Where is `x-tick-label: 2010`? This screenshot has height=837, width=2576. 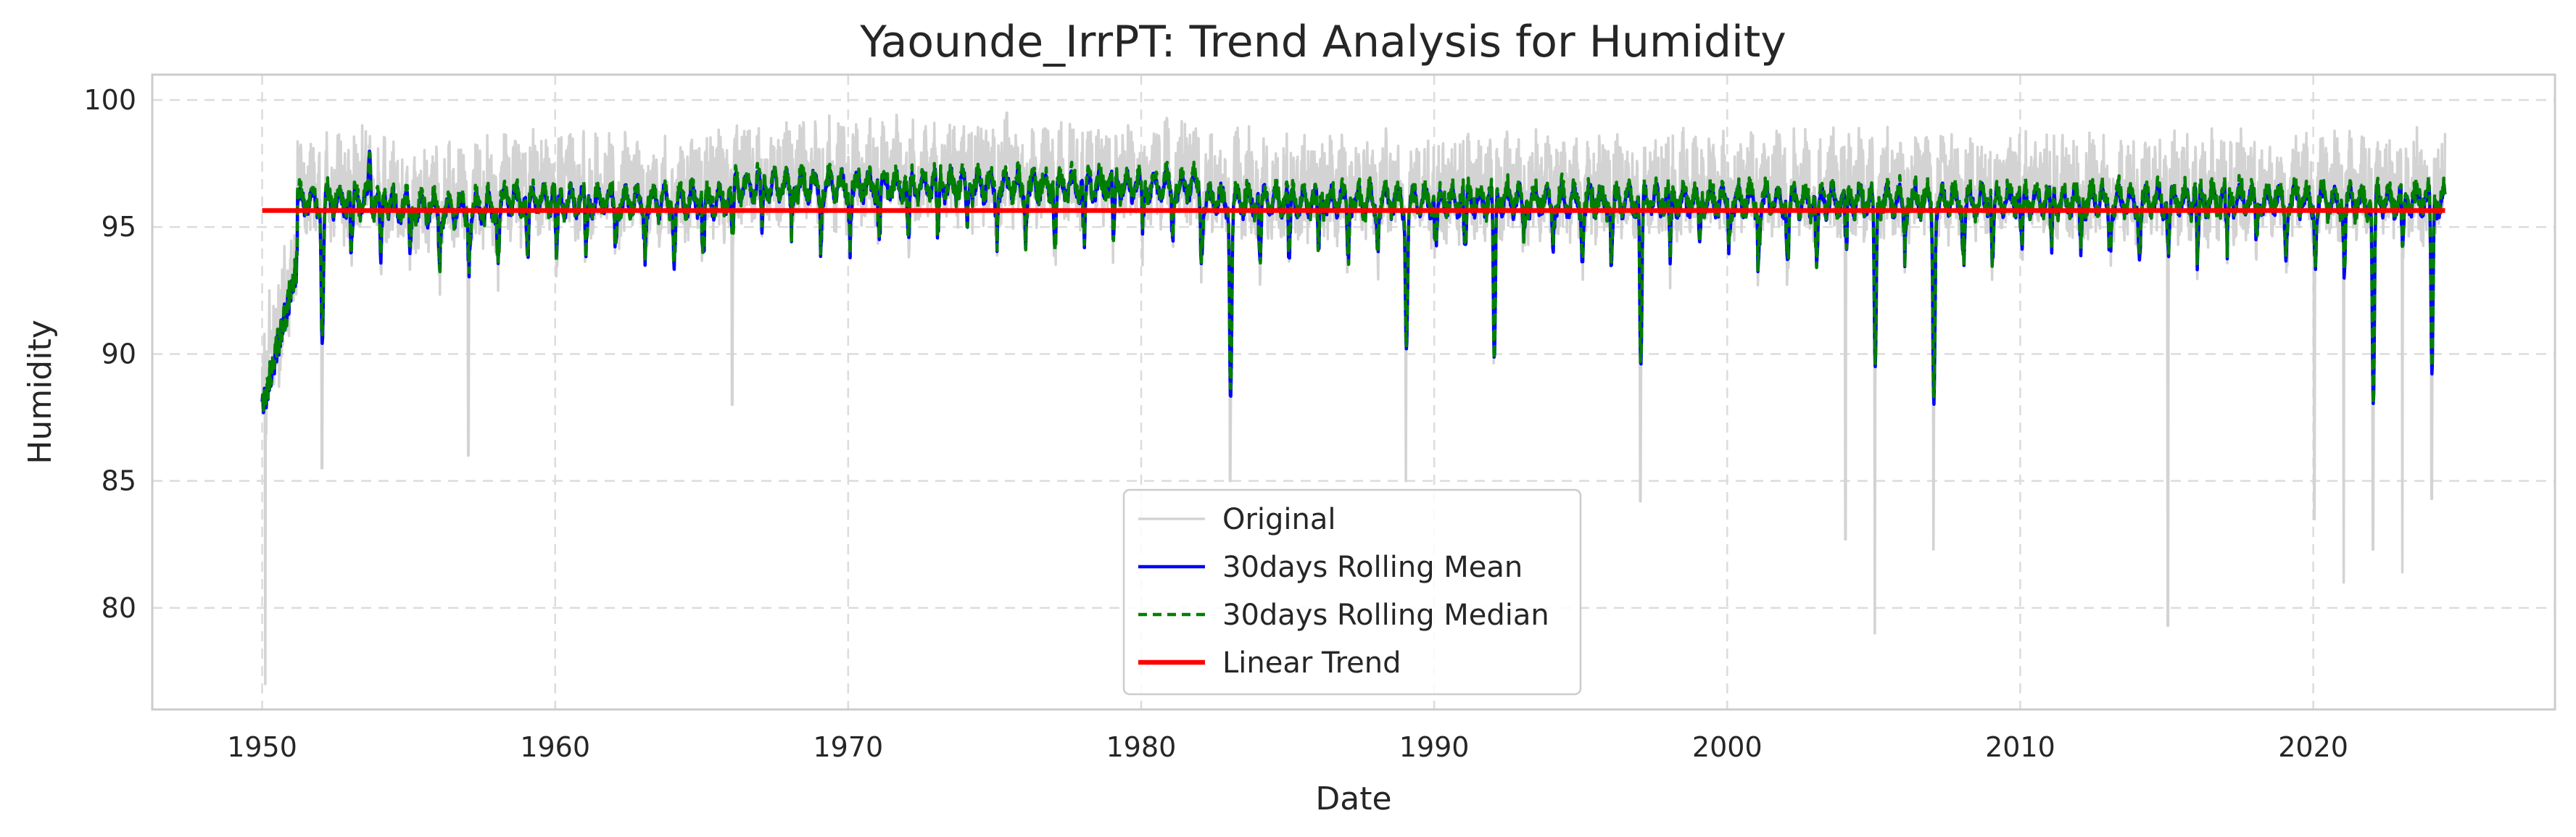
x-tick-label: 2010 is located at coordinates (2020, 747).